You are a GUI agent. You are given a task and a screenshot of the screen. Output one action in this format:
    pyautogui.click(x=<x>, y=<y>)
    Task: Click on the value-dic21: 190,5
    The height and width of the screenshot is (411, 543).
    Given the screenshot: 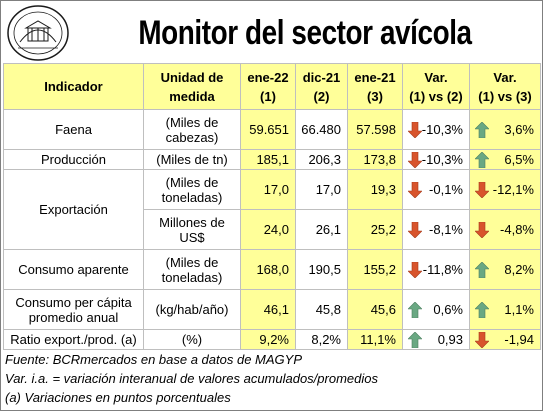 What is the action you would take?
    pyautogui.click(x=321, y=269)
    